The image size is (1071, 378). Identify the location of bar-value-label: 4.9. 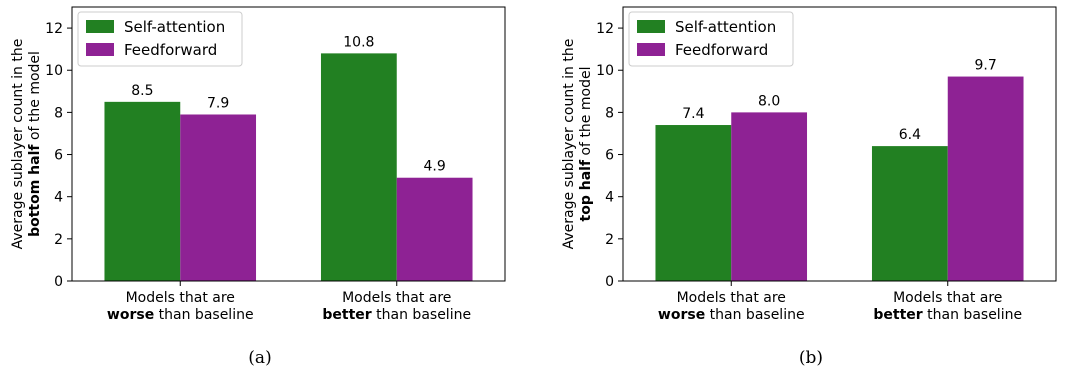
(435, 167).